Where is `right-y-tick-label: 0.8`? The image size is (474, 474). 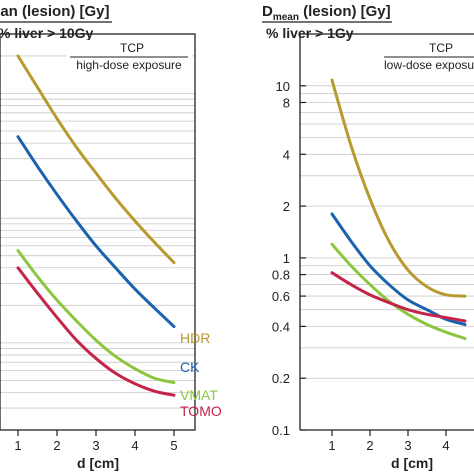 right-y-tick-label: 0.8 is located at coordinates (281, 275).